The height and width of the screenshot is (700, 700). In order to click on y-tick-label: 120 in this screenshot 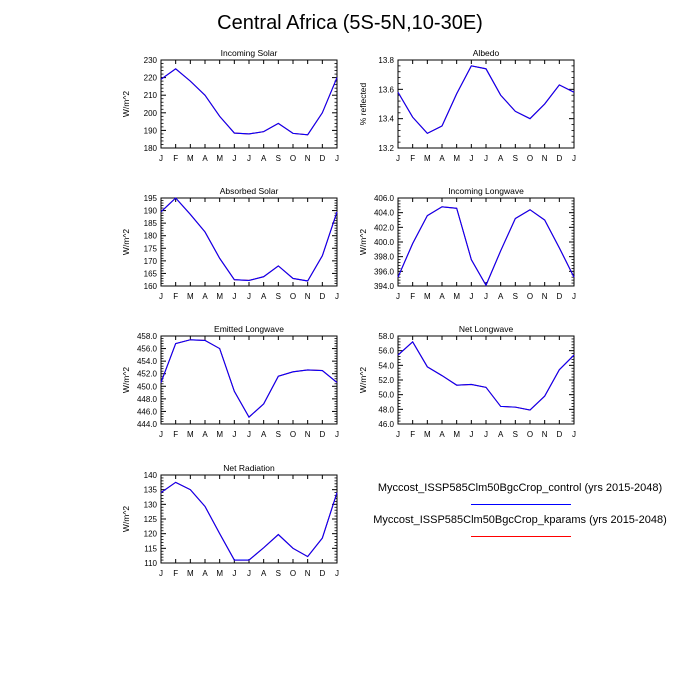, I will do `click(151, 534)`.